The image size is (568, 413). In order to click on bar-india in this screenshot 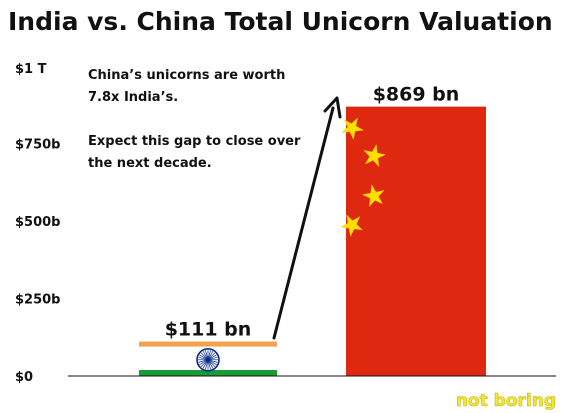, I will do `click(208, 358)`.